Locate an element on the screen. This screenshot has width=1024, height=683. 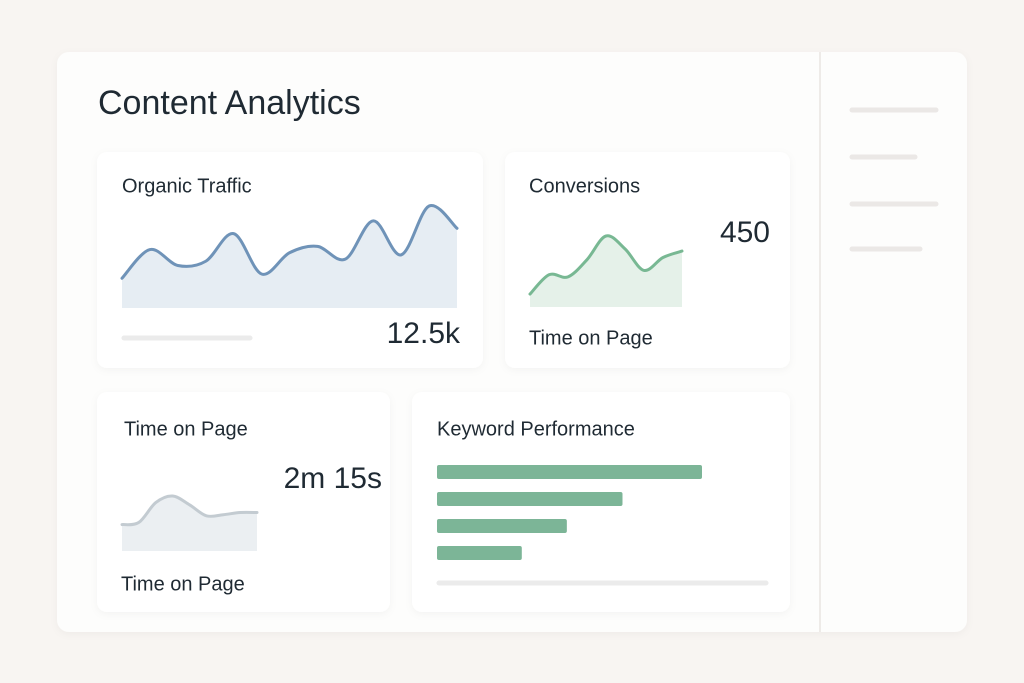
metric-value: 450 is located at coordinates (745, 232).